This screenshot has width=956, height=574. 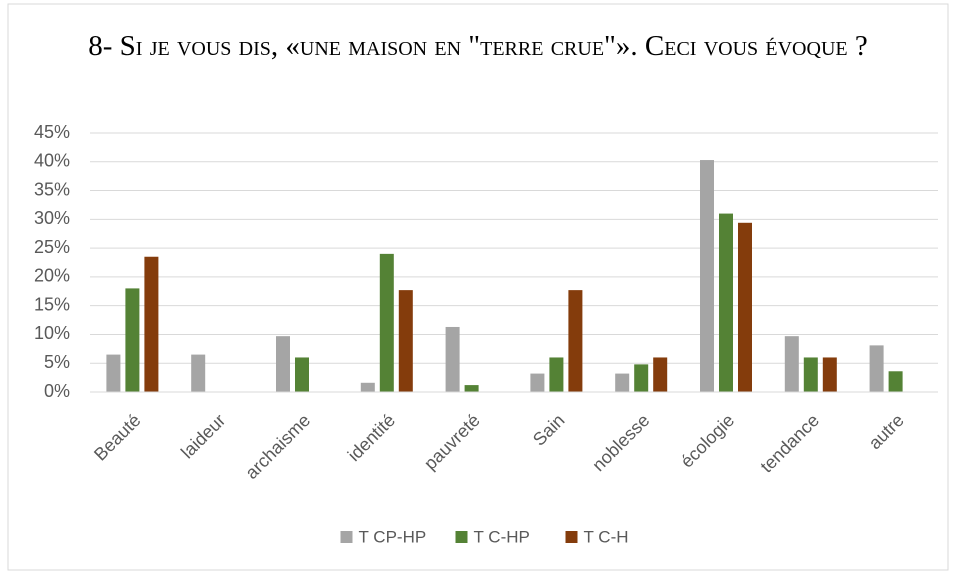 What do you see at coordinates (52, 161) in the screenshot?
I see `y-tick-label: 40%` at bounding box center [52, 161].